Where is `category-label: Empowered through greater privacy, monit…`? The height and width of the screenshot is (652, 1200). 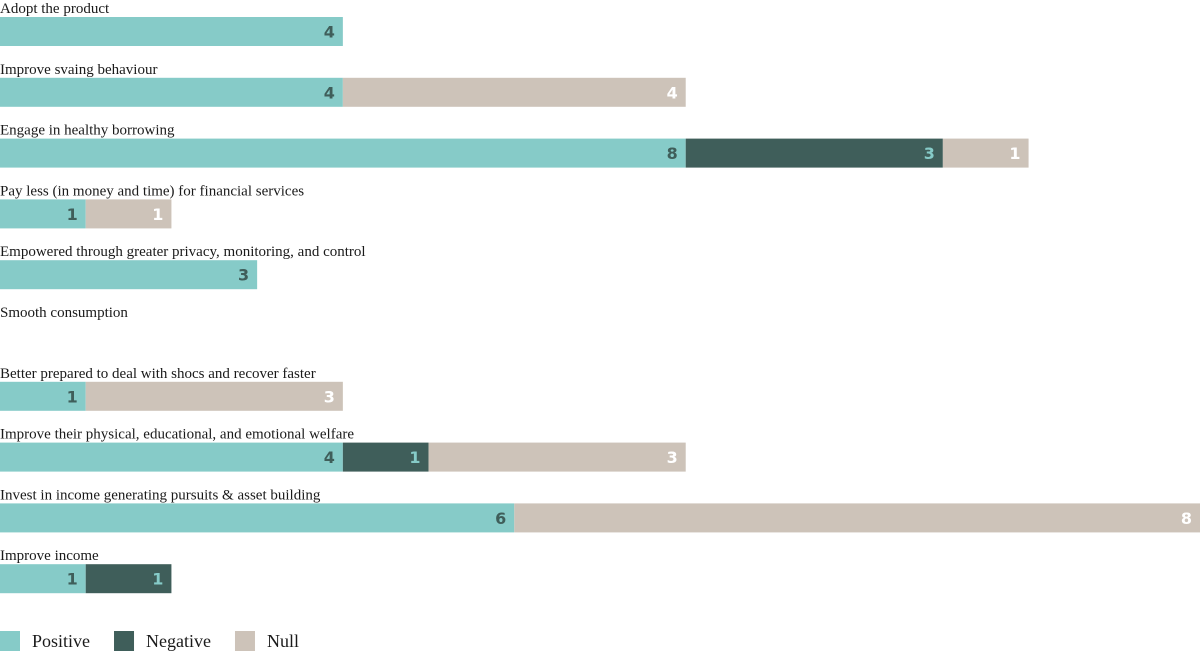 category-label: Empowered through greater privacy, monit… is located at coordinates (183, 252).